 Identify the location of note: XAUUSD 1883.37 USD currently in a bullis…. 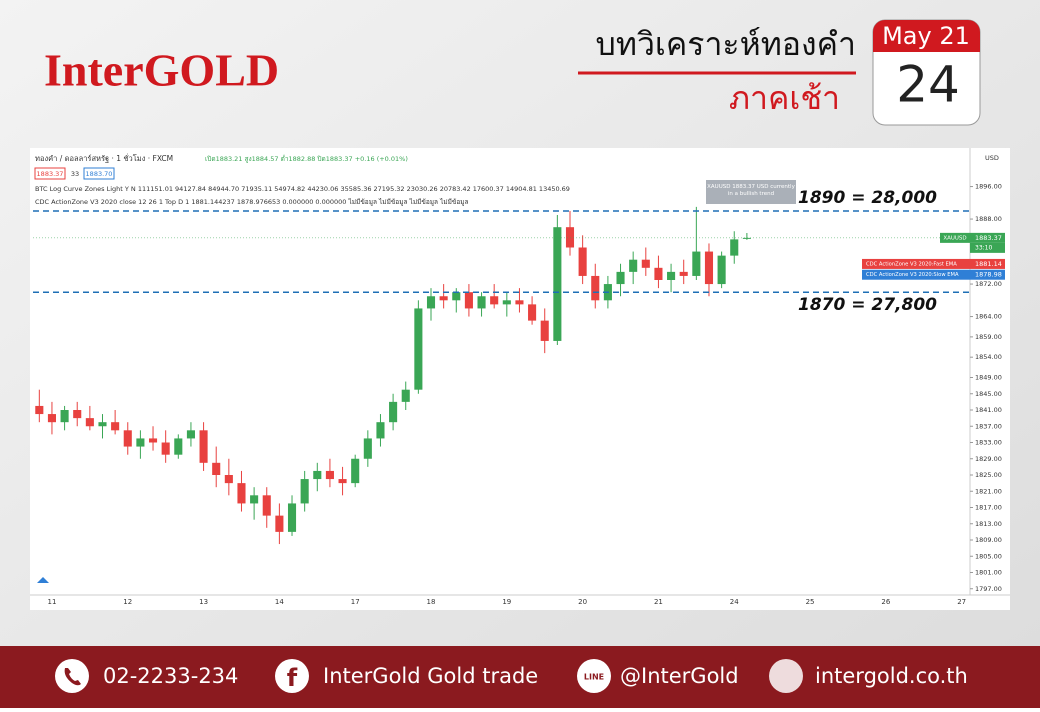
(751, 190).